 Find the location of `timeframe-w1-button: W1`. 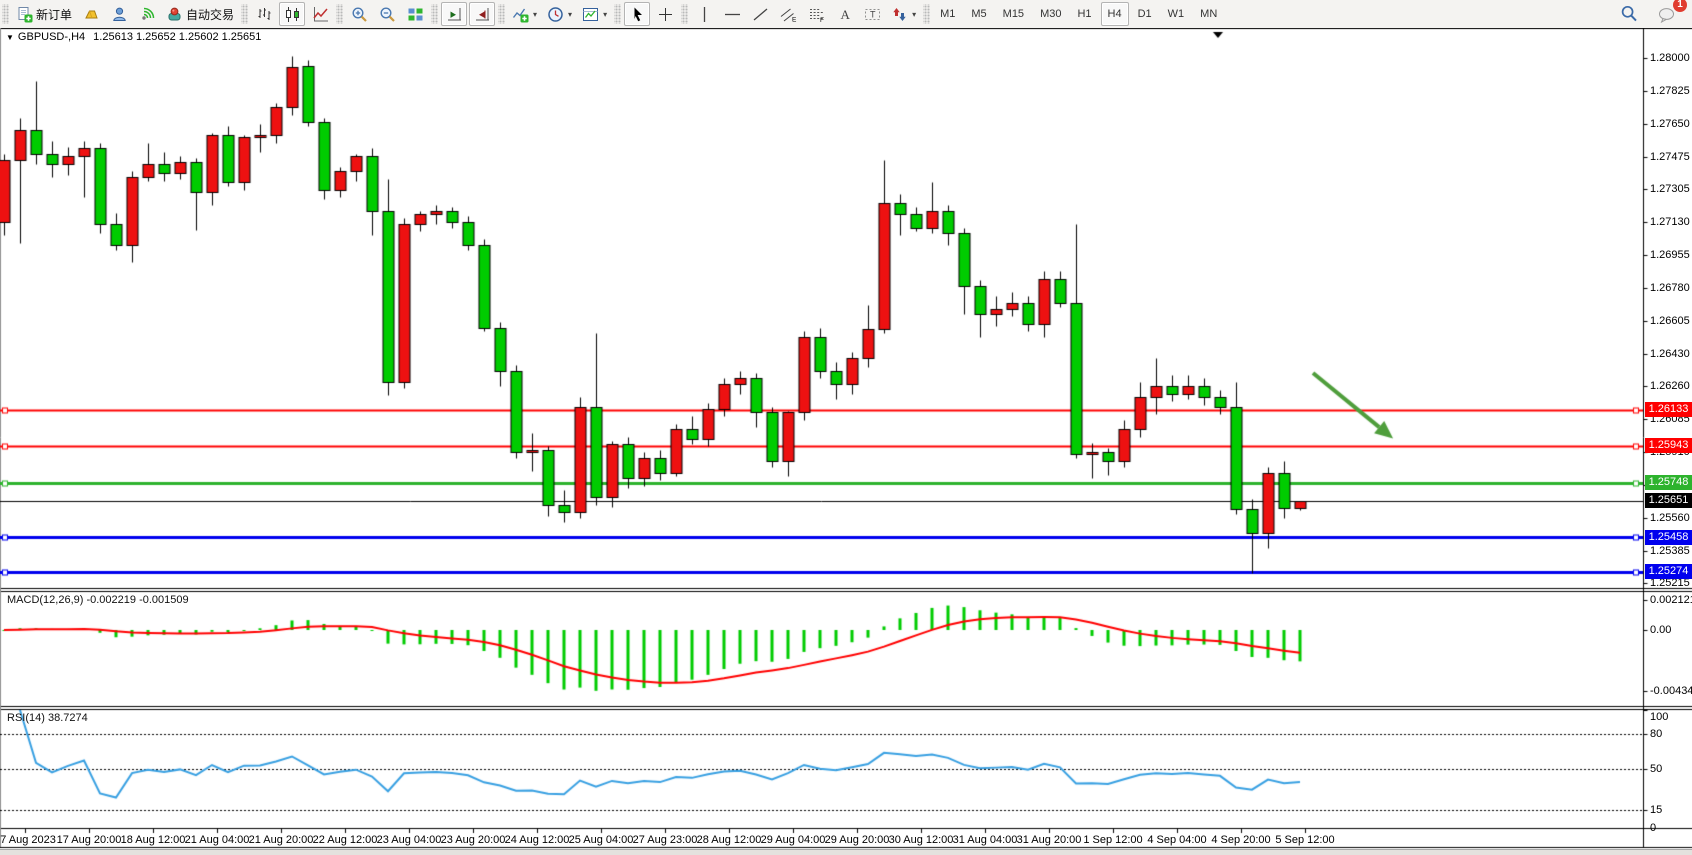

timeframe-w1-button: W1 is located at coordinates (1176, 14).